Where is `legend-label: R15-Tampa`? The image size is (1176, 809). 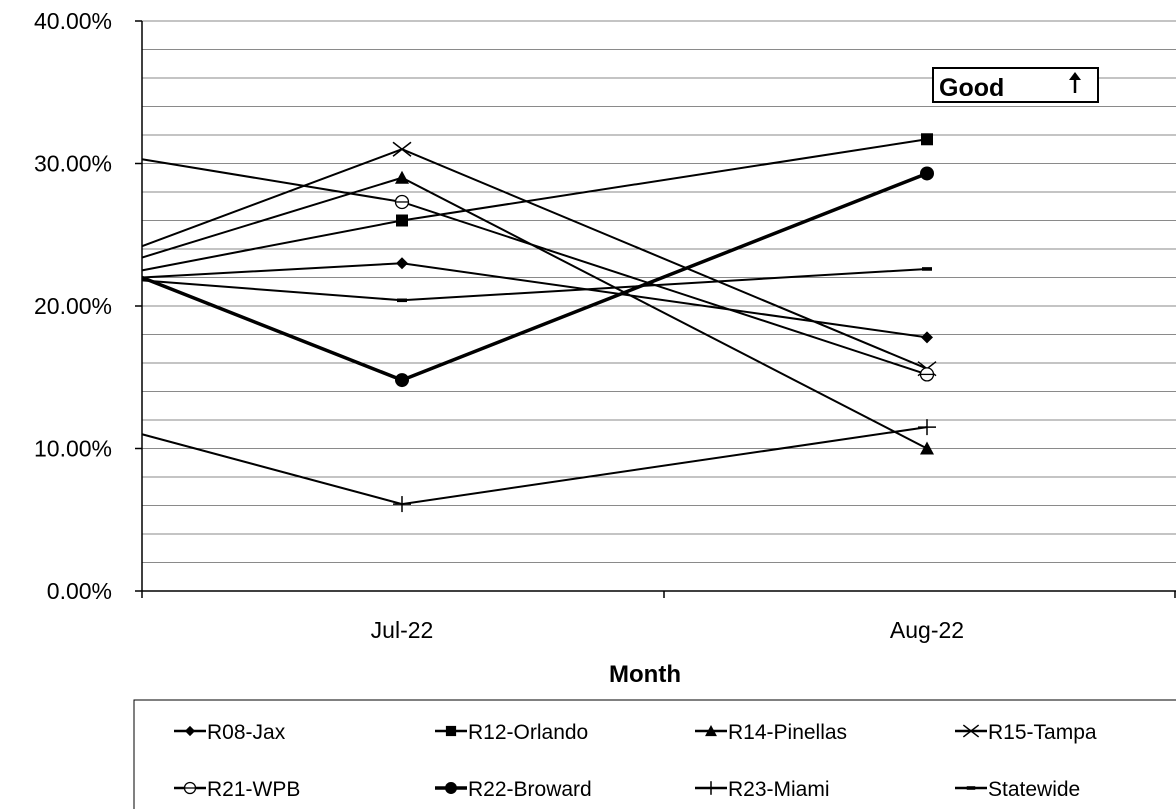
legend-label: R15-Tampa is located at coordinates (1042, 732).